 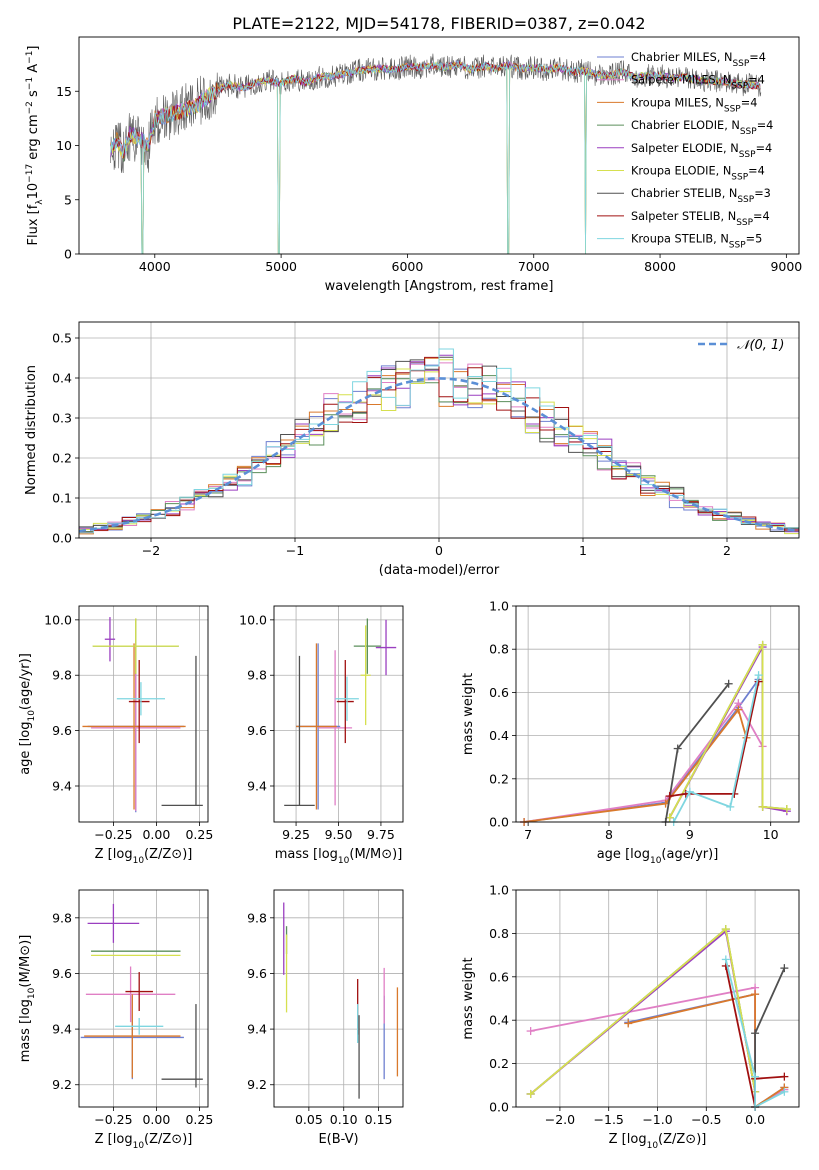 What do you see at coordinates (702, 128) in the screenshot?
I see `legend-entry: Chabrier ELODIE, NSSP=4` at bounding box center [702, 128].